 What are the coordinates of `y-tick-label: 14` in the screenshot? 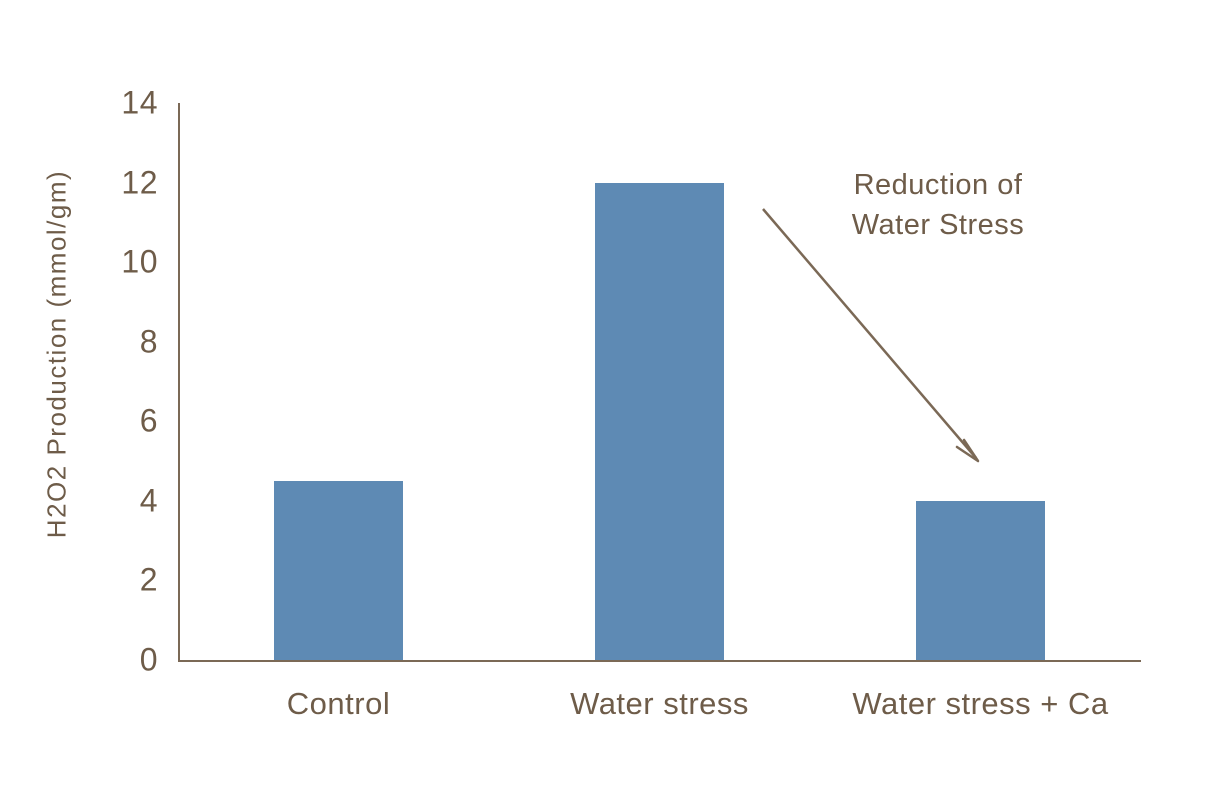 It's located at (139, 102).